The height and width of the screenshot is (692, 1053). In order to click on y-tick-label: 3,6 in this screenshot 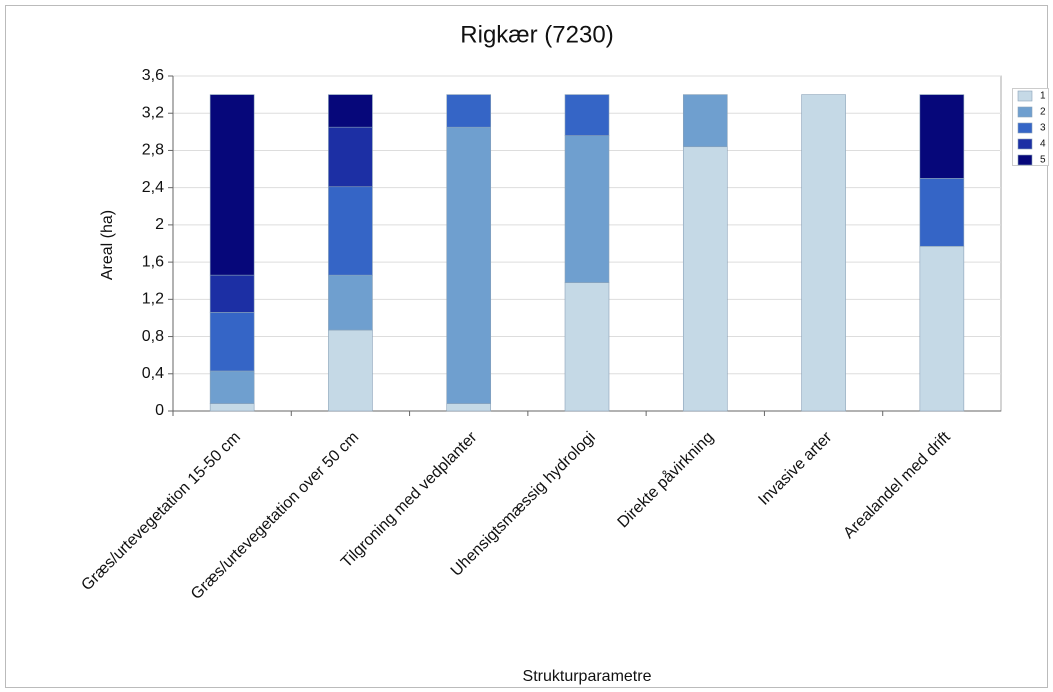, I will do `click(153, 75)`.